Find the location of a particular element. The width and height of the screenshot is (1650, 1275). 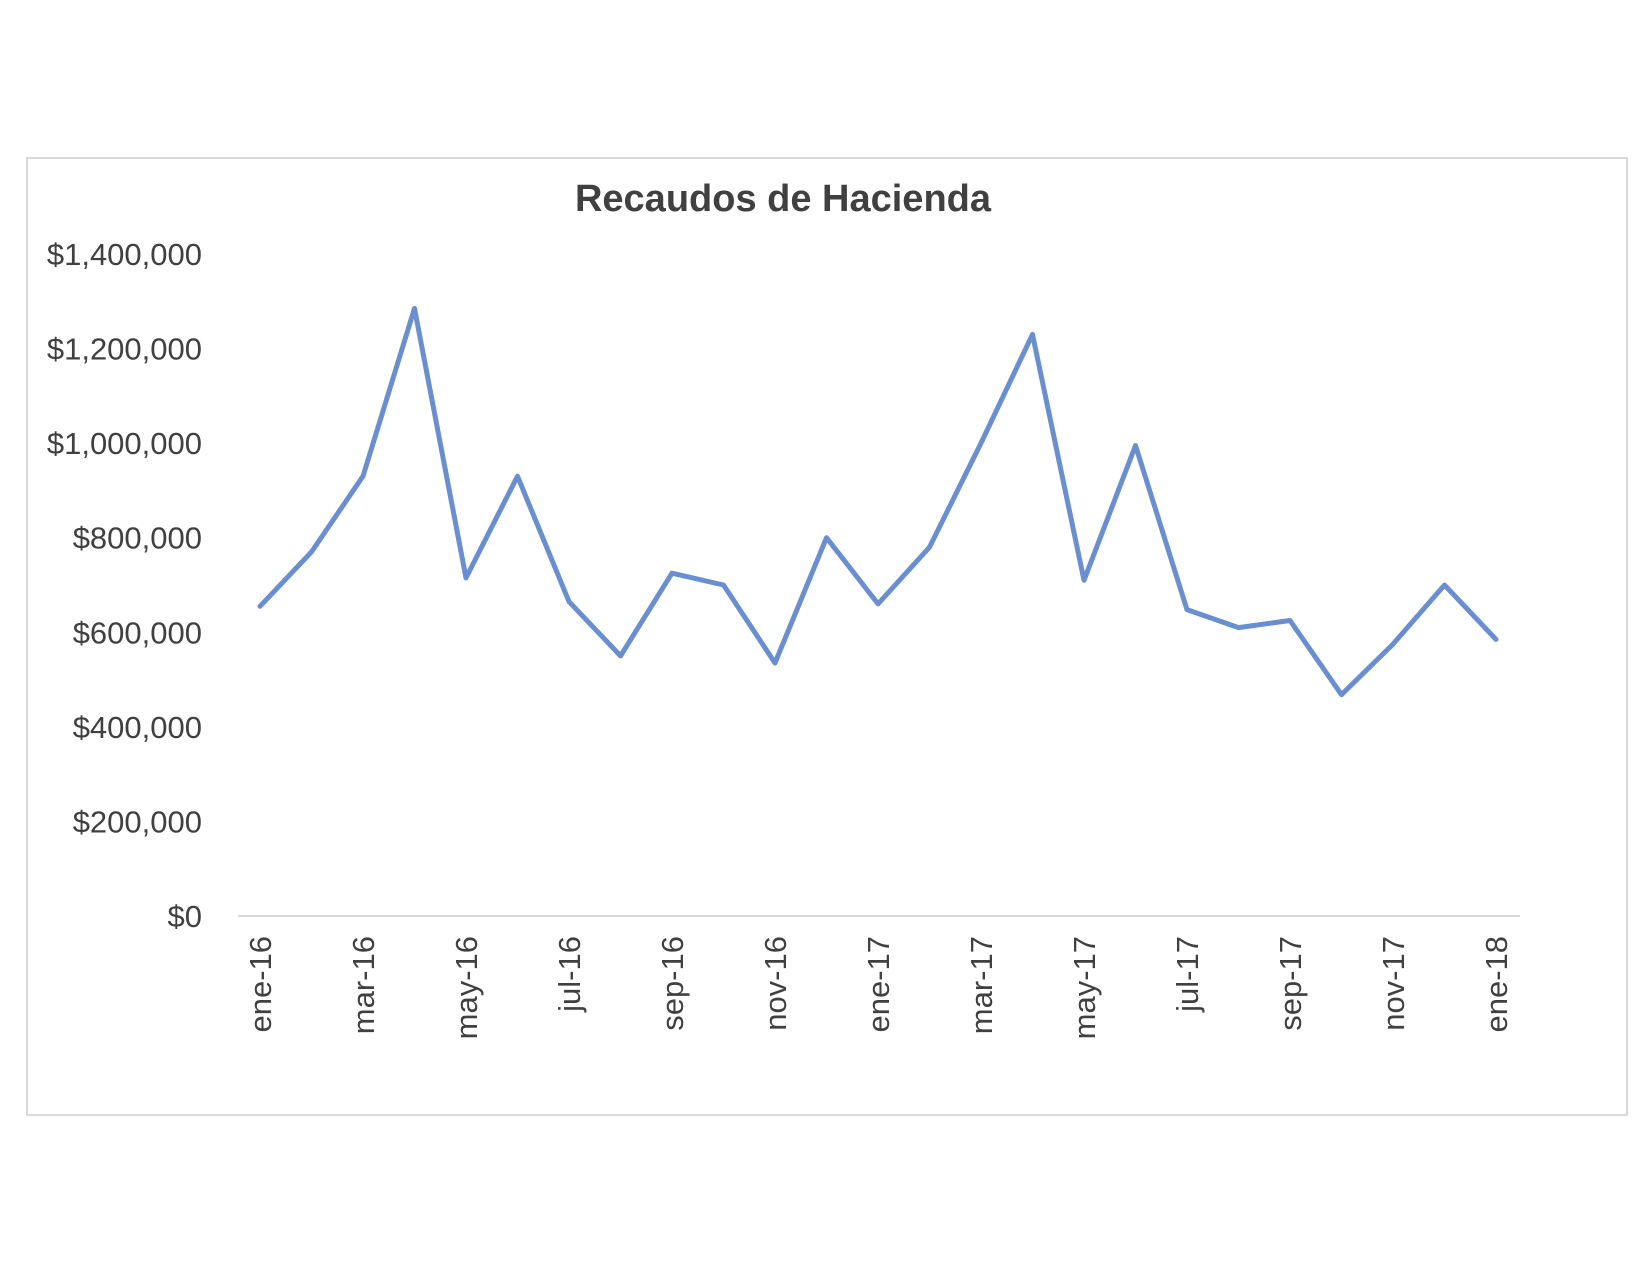

x-tick-label: ene-18 is located at coordinates (1496, 984).